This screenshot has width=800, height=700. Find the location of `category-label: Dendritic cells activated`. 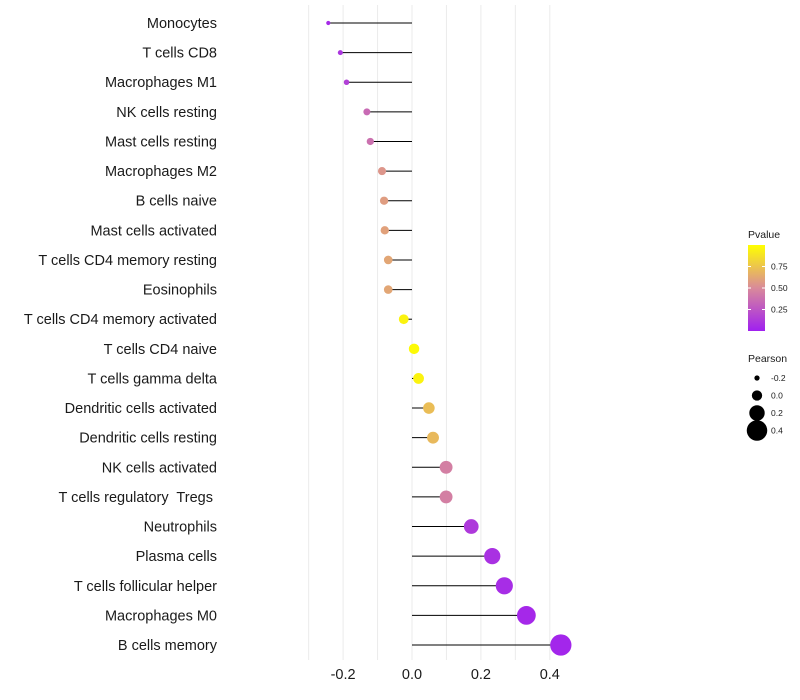

category-label: Dendritic cells activated is located at coordinates (141, 409).